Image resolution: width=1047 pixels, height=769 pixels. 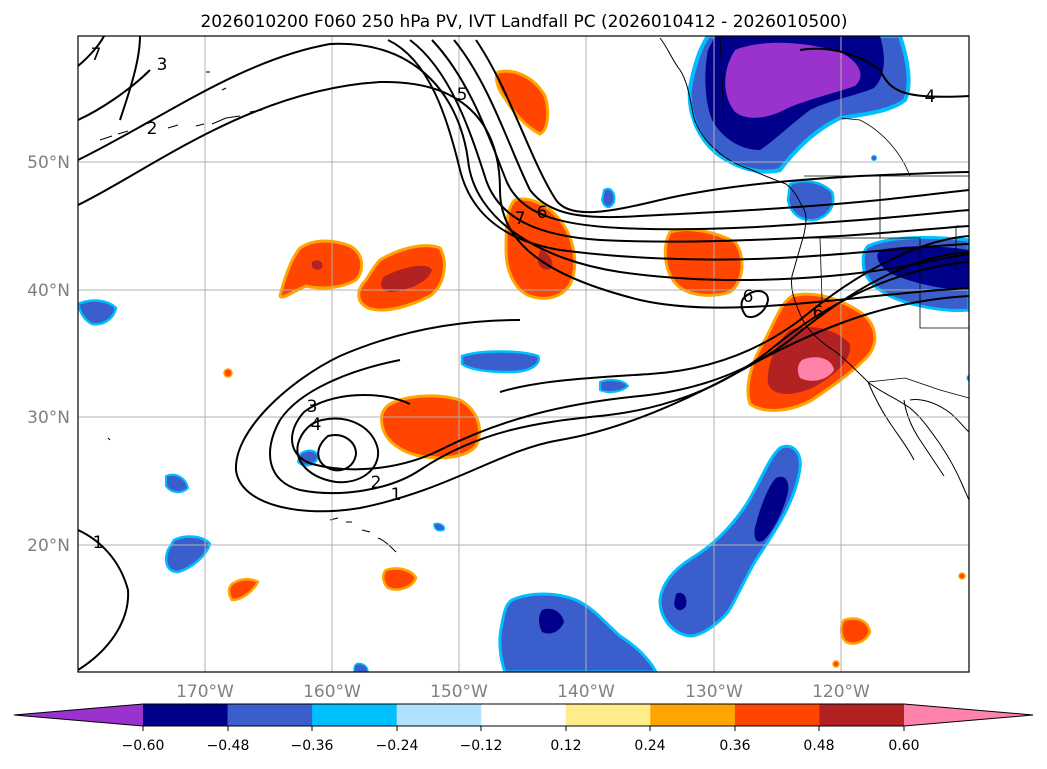 I want to click on neg-region-small-a, so click(x=614, y=386).